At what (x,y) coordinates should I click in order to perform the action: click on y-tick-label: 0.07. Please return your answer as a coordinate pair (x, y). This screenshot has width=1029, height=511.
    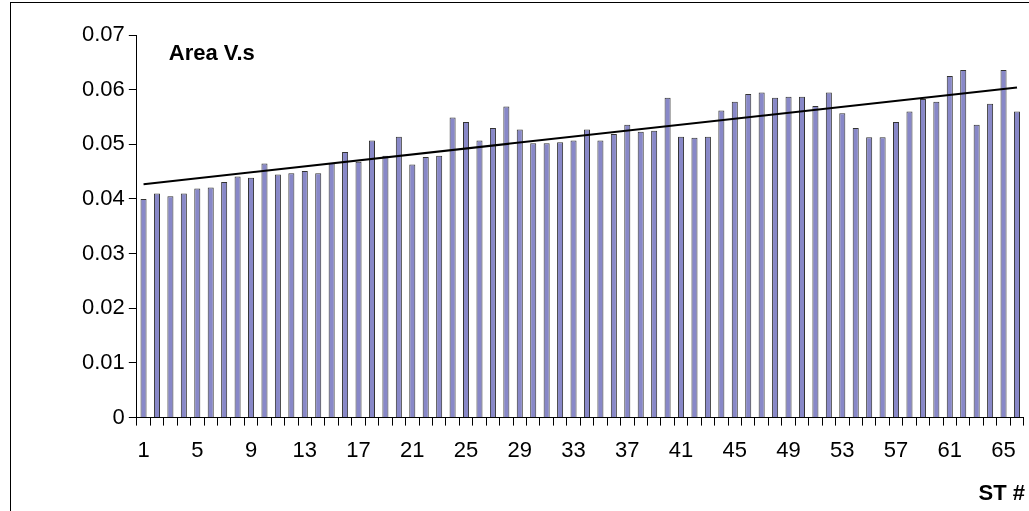
    Looking at the image, I should click on (103, 34).